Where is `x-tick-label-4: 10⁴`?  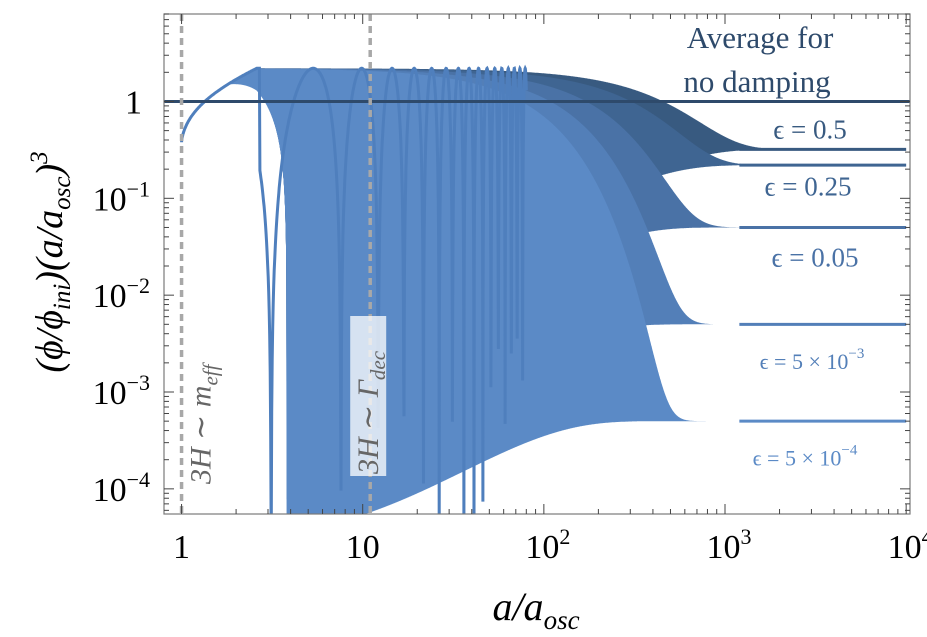
x-tick-label-4: 10⁴ is located at coordinates (907, 545).